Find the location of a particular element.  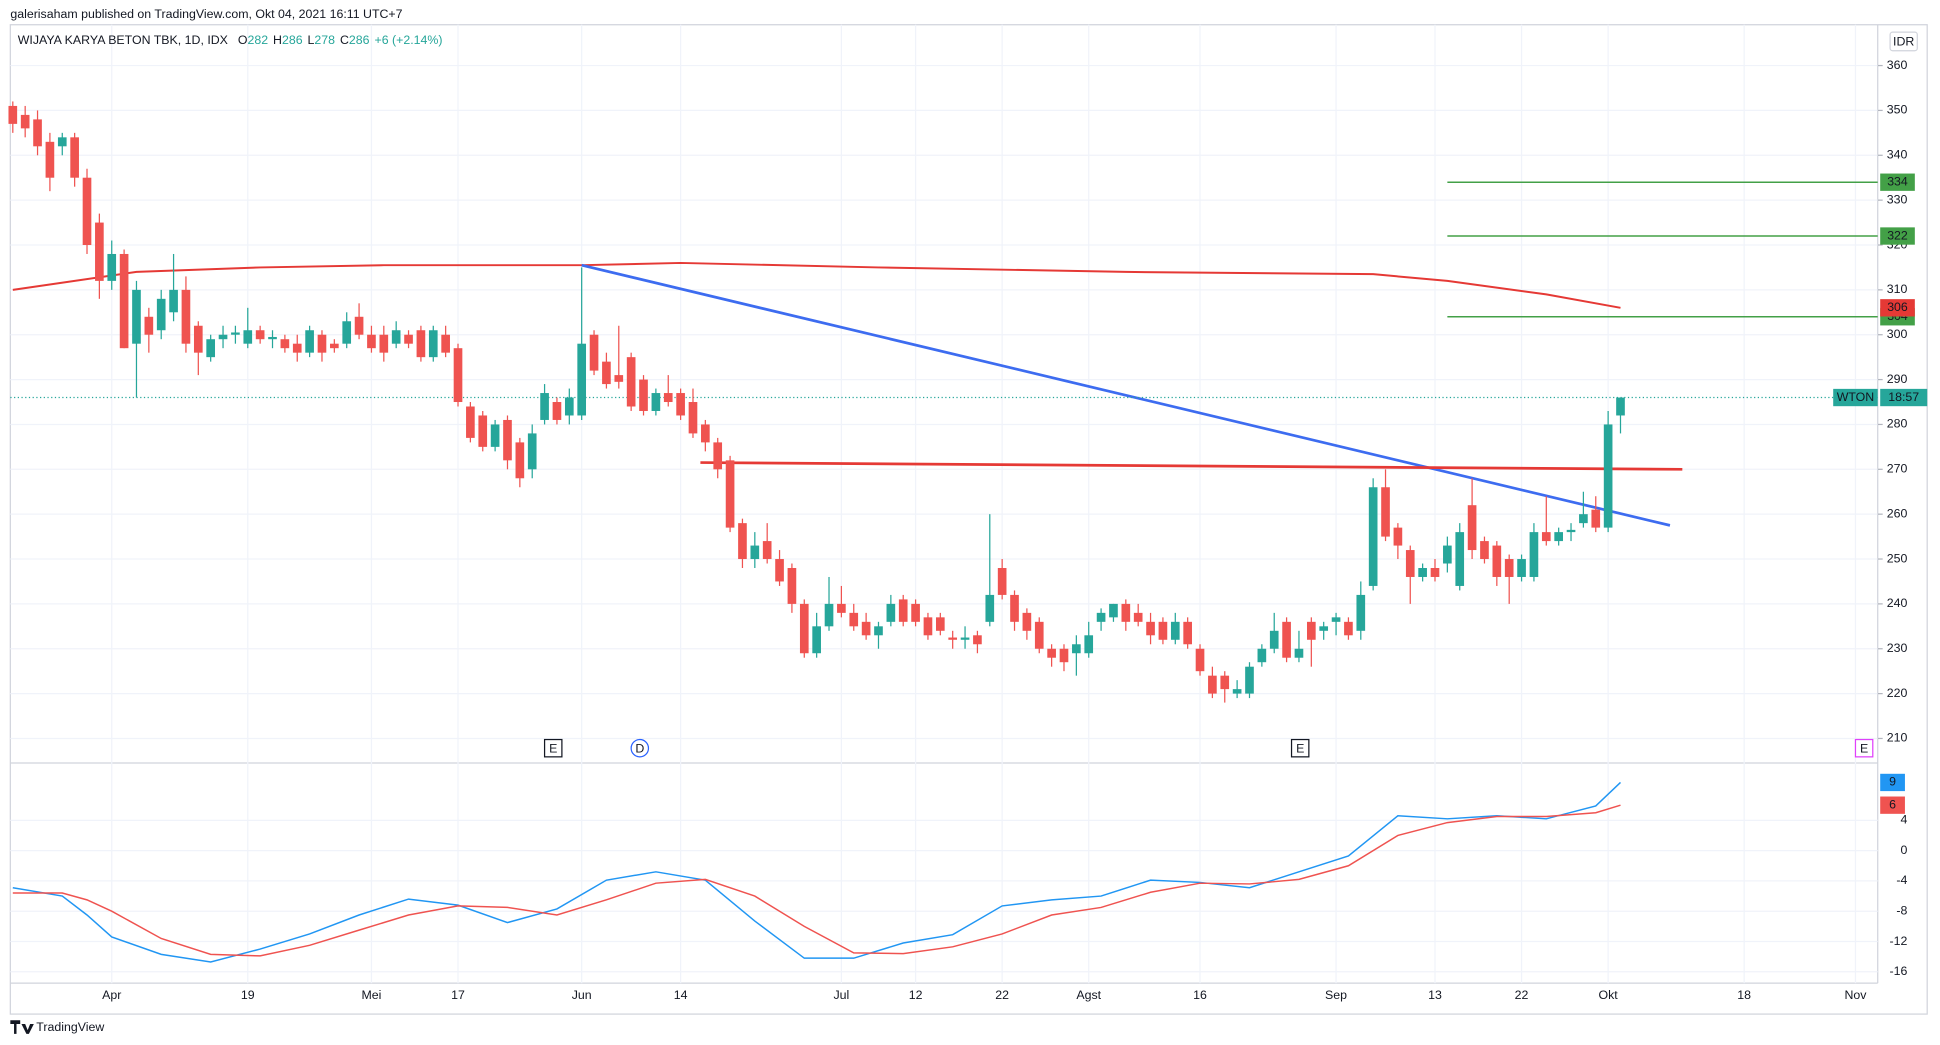

legend-value: 278 is located at coordinates (324, 40).